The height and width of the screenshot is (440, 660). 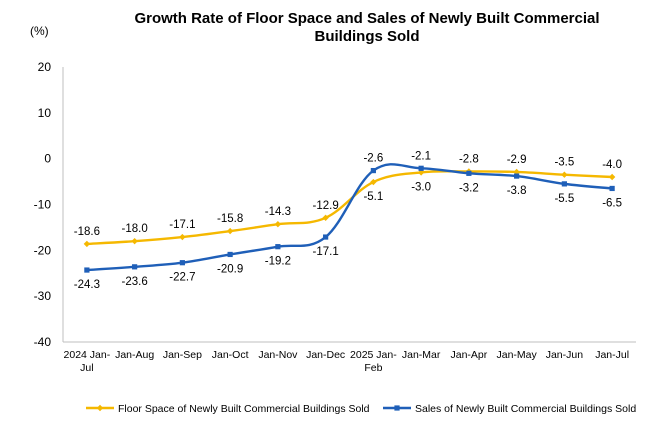 I want to click on y-tick-label: 0, so click(x=47, y=159).